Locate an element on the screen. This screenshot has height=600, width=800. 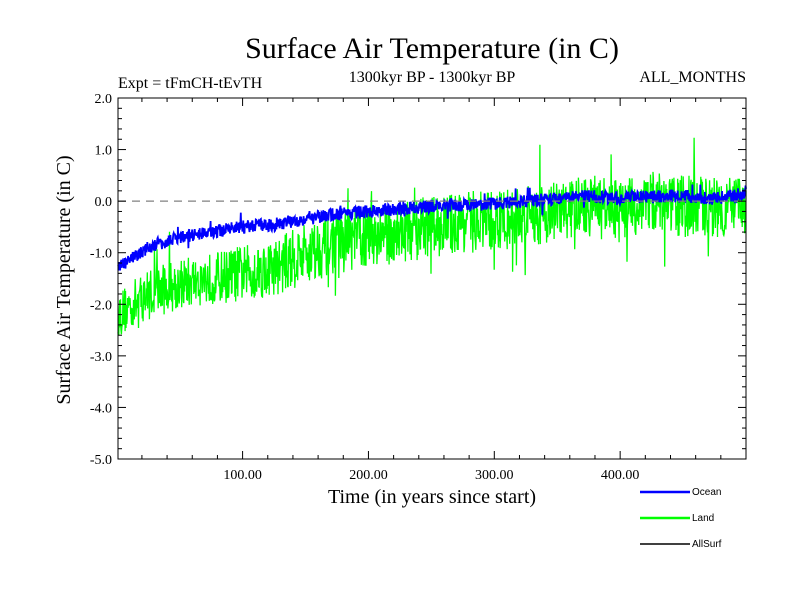
y-tick-label: -3.0 is located at coordinates (101, 357).